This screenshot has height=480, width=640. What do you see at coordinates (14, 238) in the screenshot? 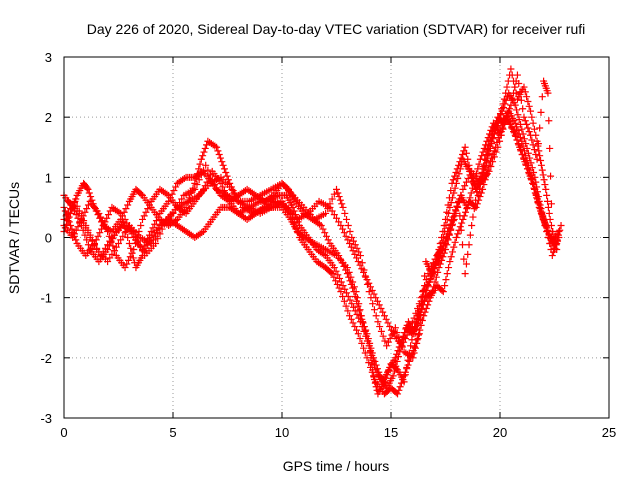
I see `y-axis-label: SDTVAR / TECUs` at bounding box center [14, 238].